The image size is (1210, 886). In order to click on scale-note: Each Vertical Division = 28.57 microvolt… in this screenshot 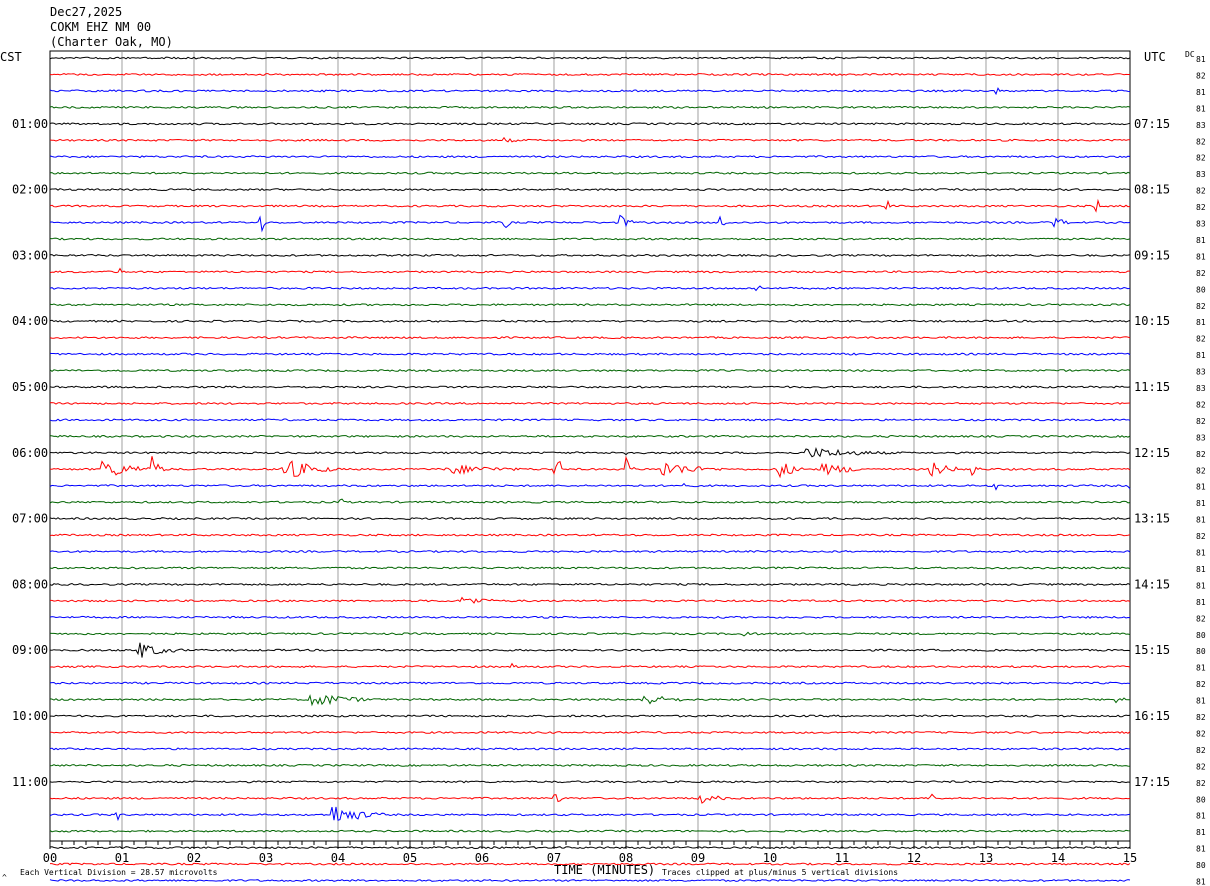, I will do `click(119, 872)`.